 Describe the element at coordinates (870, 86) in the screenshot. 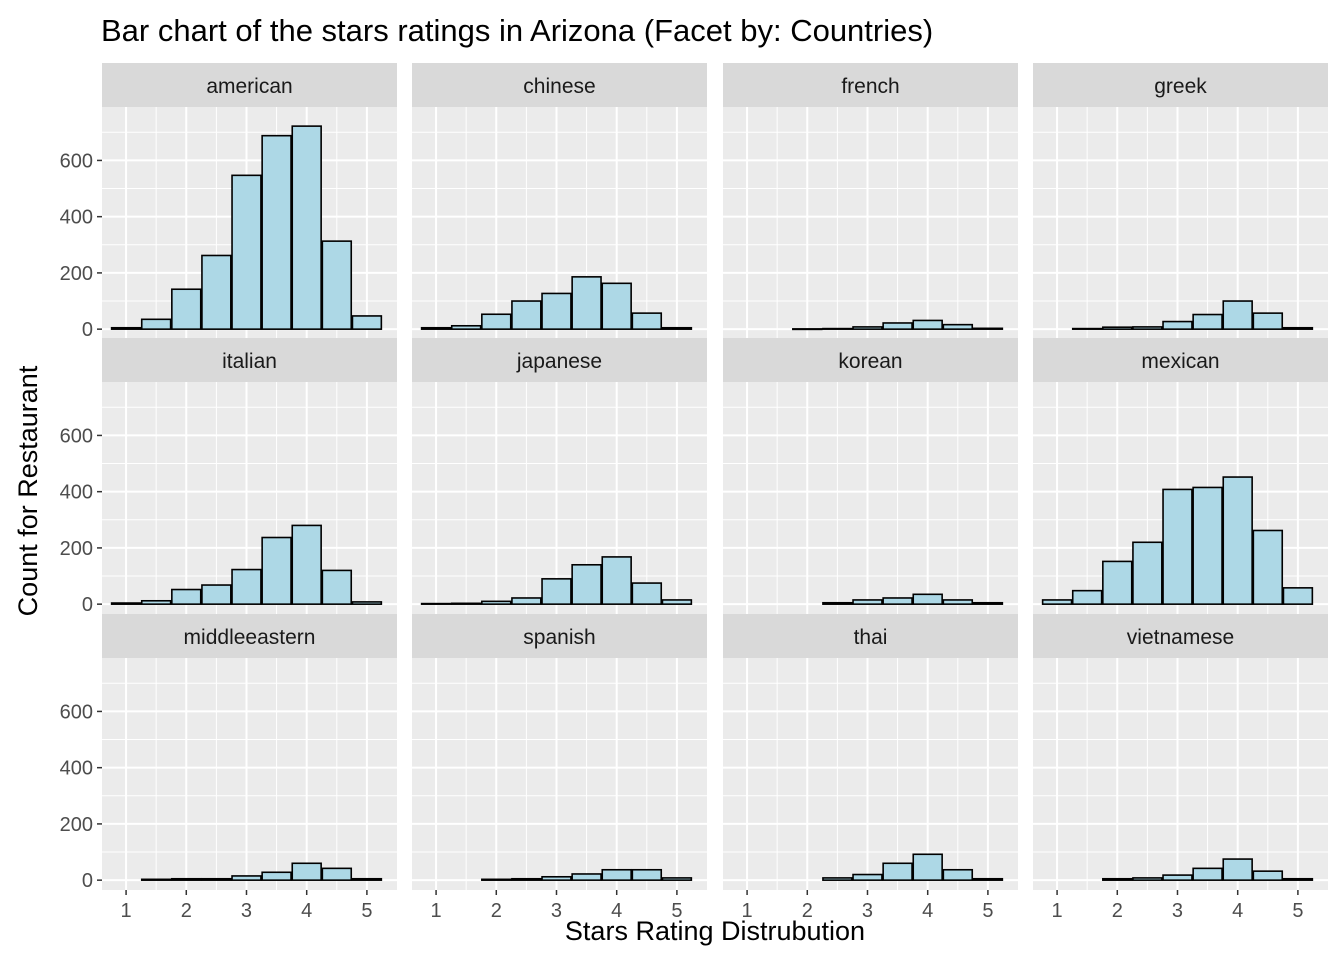

I see `facet-label: french` at that location.